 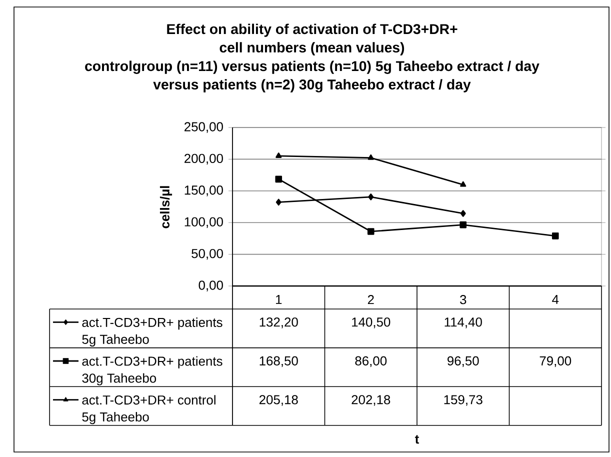 What do you see at coordinates (371, 299) in the screenshot?
I see `x-tick-label: 2` at bounding box center [371, 299].